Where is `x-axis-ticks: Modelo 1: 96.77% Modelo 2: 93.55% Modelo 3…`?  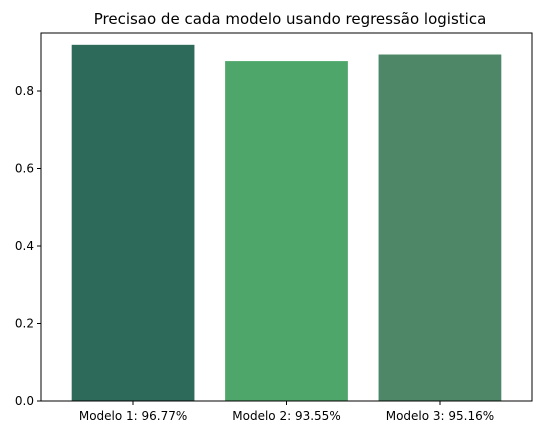
x-axis-ticks: Modelo 1: 96.77% Modelo 2: 93.55% Modelo 3… is located at coordinates (286, 412).